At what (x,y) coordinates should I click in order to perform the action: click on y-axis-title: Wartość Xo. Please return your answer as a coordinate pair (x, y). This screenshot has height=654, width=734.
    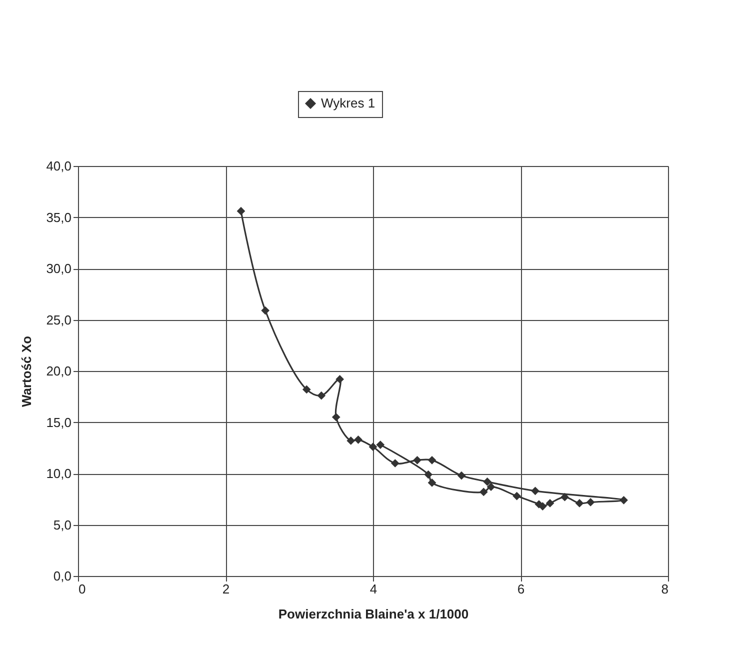
    Looking at the image, I should click on (26, 372).